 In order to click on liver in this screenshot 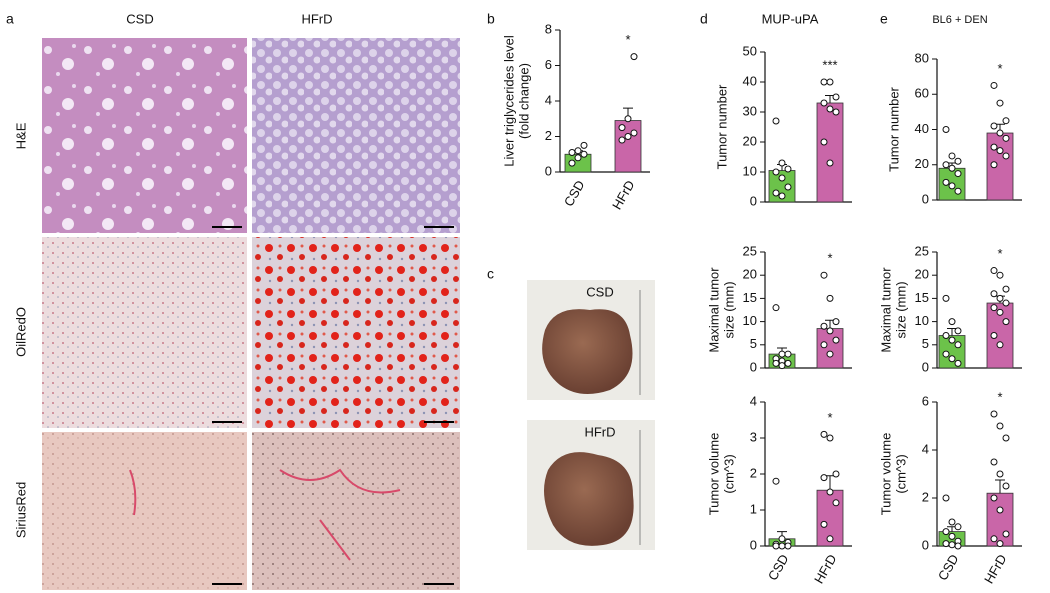, I will do `click(587, 351)`.